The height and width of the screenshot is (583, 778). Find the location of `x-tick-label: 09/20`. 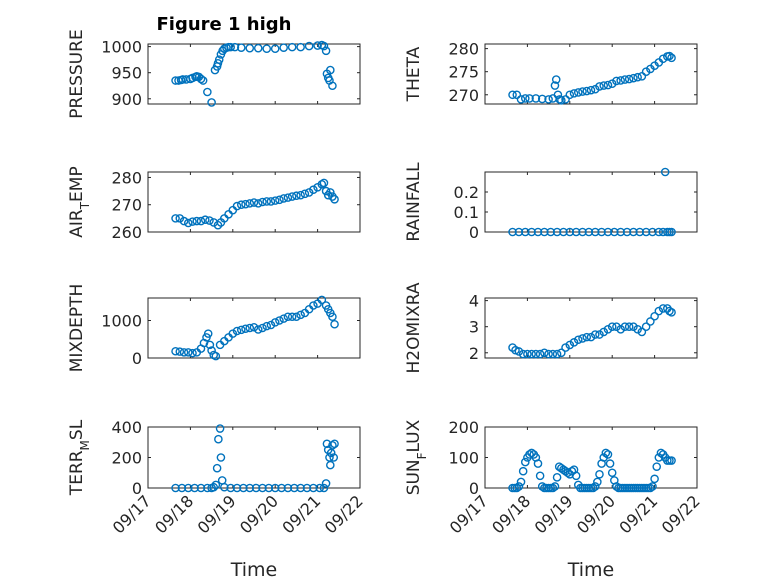

x-tick-label: 09/20 is located at coordinates (259, 514).